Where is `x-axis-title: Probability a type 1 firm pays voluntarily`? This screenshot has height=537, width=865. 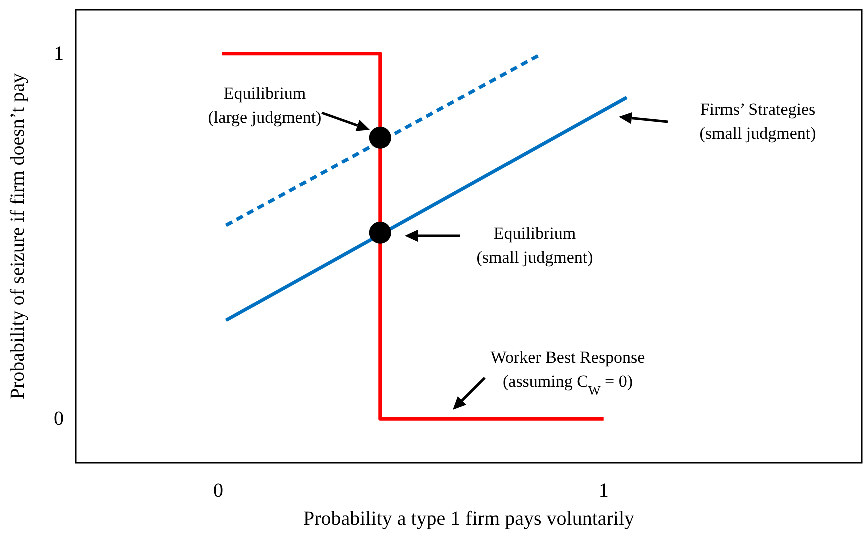 x-axis-title: Probability a type 1 firm pays voluntarily is located at coordinates (469, 519).